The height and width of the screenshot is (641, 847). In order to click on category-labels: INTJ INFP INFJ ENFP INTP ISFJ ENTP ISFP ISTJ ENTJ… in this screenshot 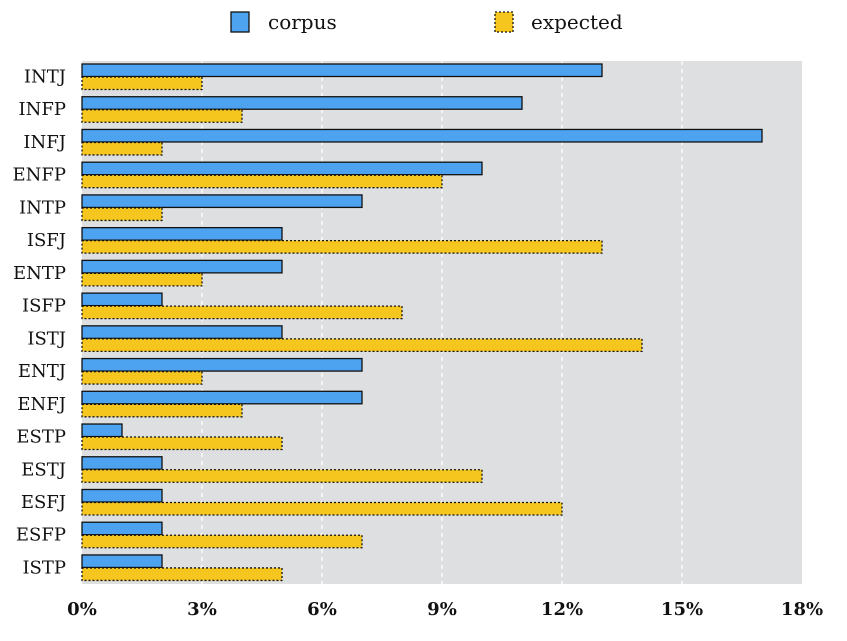, I will do `click(40, 323)`.